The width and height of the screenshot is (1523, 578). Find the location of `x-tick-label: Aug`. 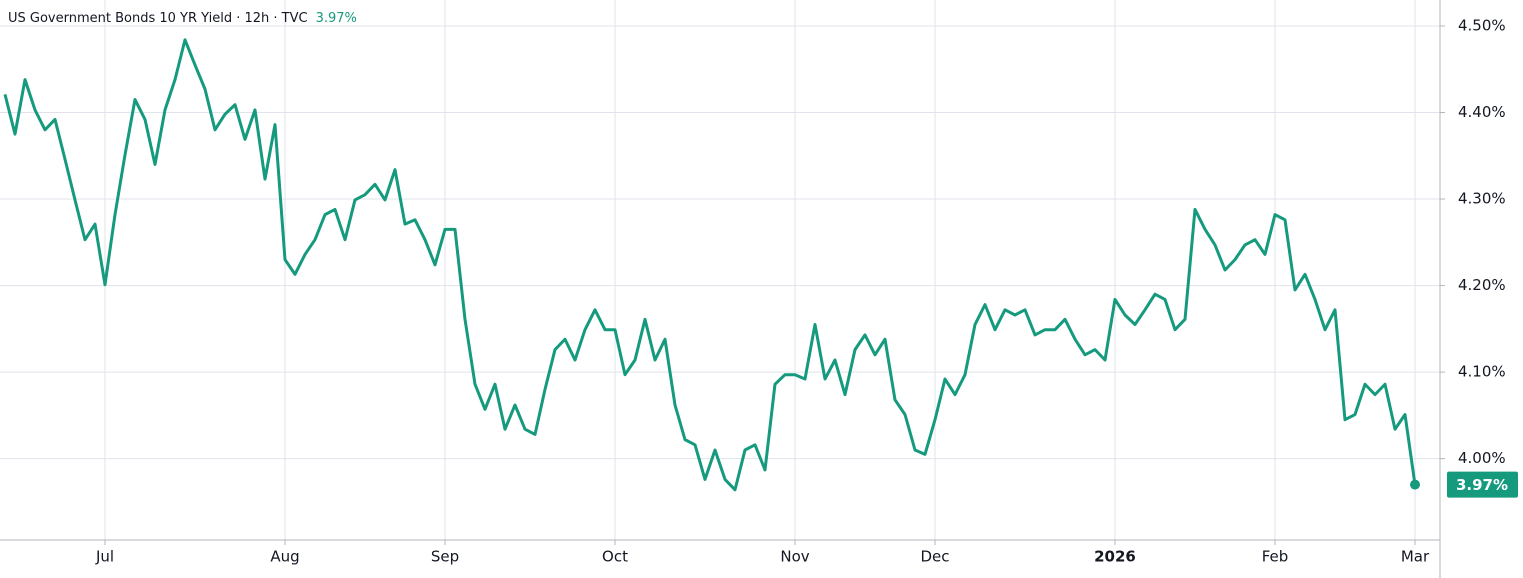

x-tick-label: Aug is located at coordinates (284, 557).